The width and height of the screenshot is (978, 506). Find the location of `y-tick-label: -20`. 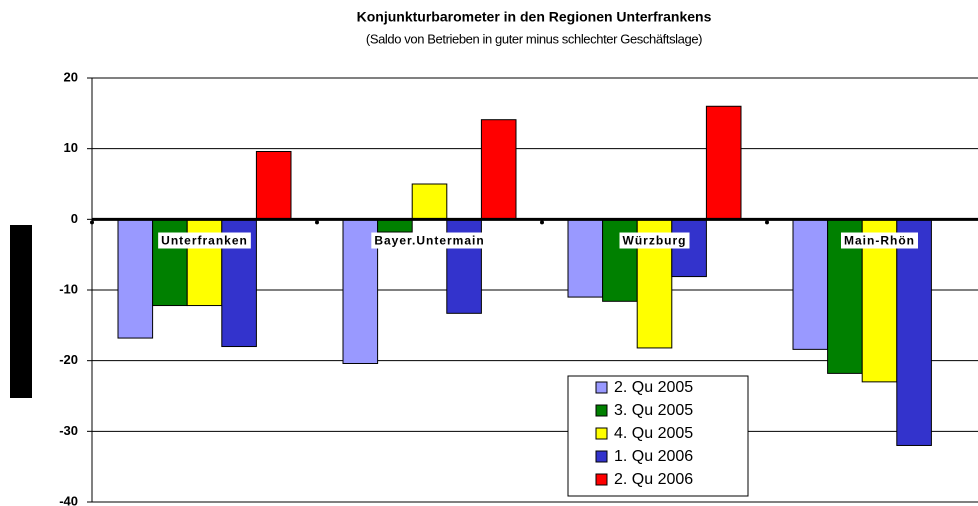

y-tick-label: -20 is located at coordinates (68, 359).